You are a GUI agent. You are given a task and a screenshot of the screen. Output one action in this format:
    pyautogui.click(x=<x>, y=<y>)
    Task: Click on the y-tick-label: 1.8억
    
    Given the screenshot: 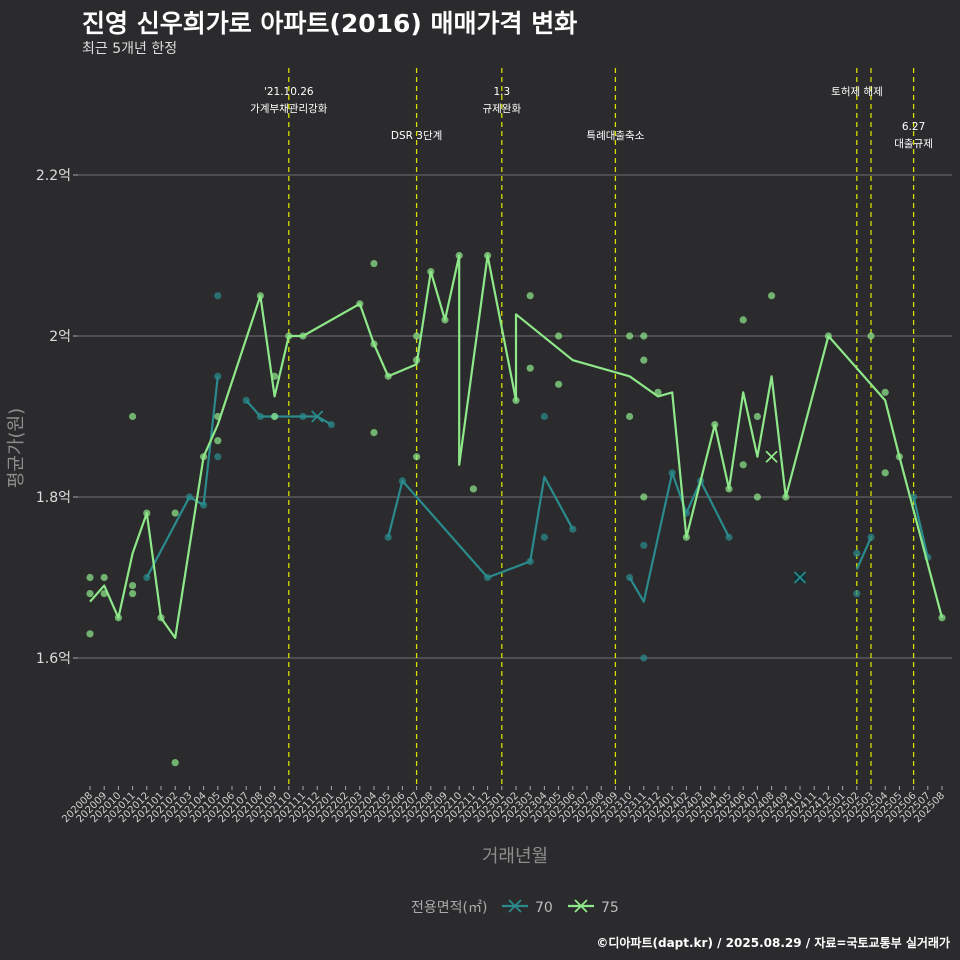 What is the action you would take?
    pyautogui.click(x=53, y=498)
    